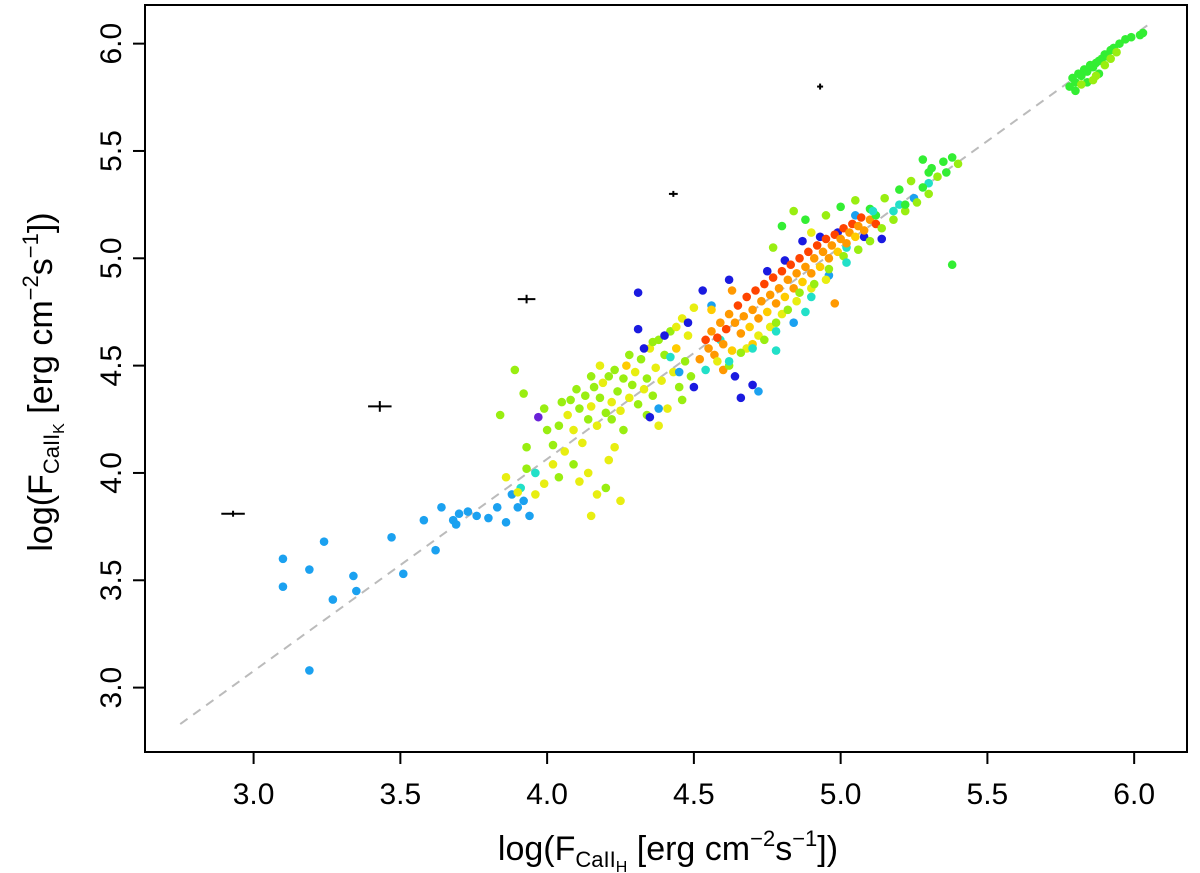 The width and height of the screenshot is (1200, 873). What do you see at coordinates (401, 794) in the screenshot?
I see `x-tick-label: 3.5` at bounding box center [401, 794].